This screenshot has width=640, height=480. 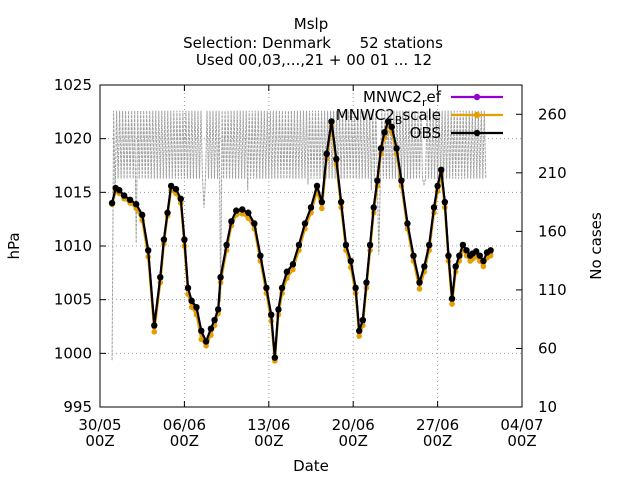 I want to click on y-tick-label: 1025, so click(x=73, y=85).